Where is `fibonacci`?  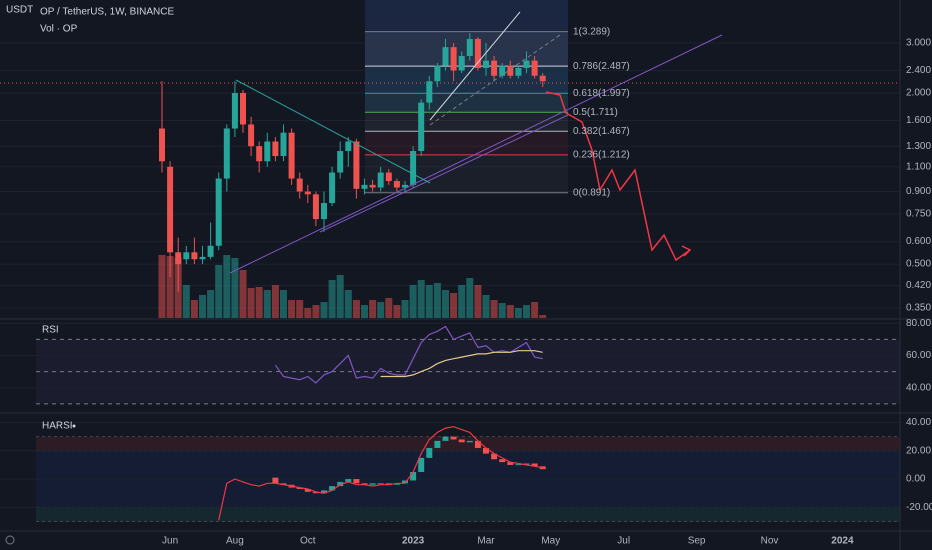
fibonacci is located at coordinates (466, 112).